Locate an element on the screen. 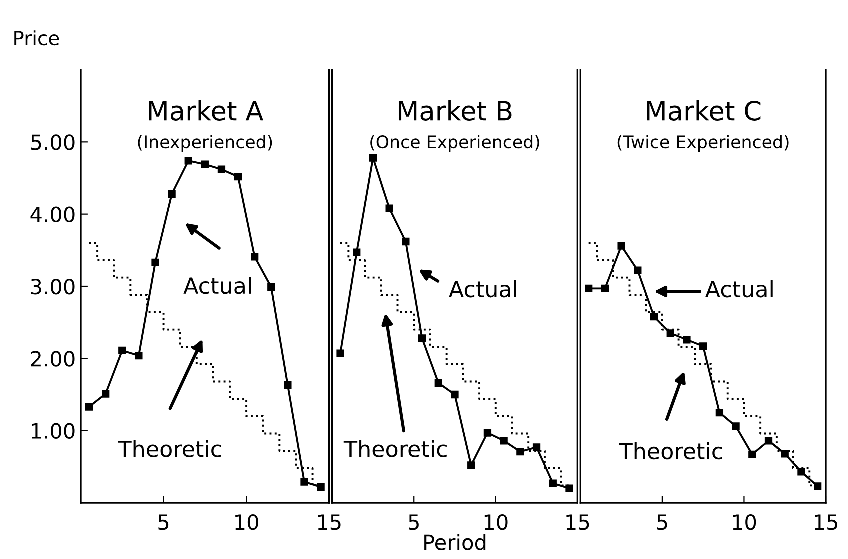 This screenshot has width=848, height=559. text: (Inexperienced) is located at coordinates (205, 143).